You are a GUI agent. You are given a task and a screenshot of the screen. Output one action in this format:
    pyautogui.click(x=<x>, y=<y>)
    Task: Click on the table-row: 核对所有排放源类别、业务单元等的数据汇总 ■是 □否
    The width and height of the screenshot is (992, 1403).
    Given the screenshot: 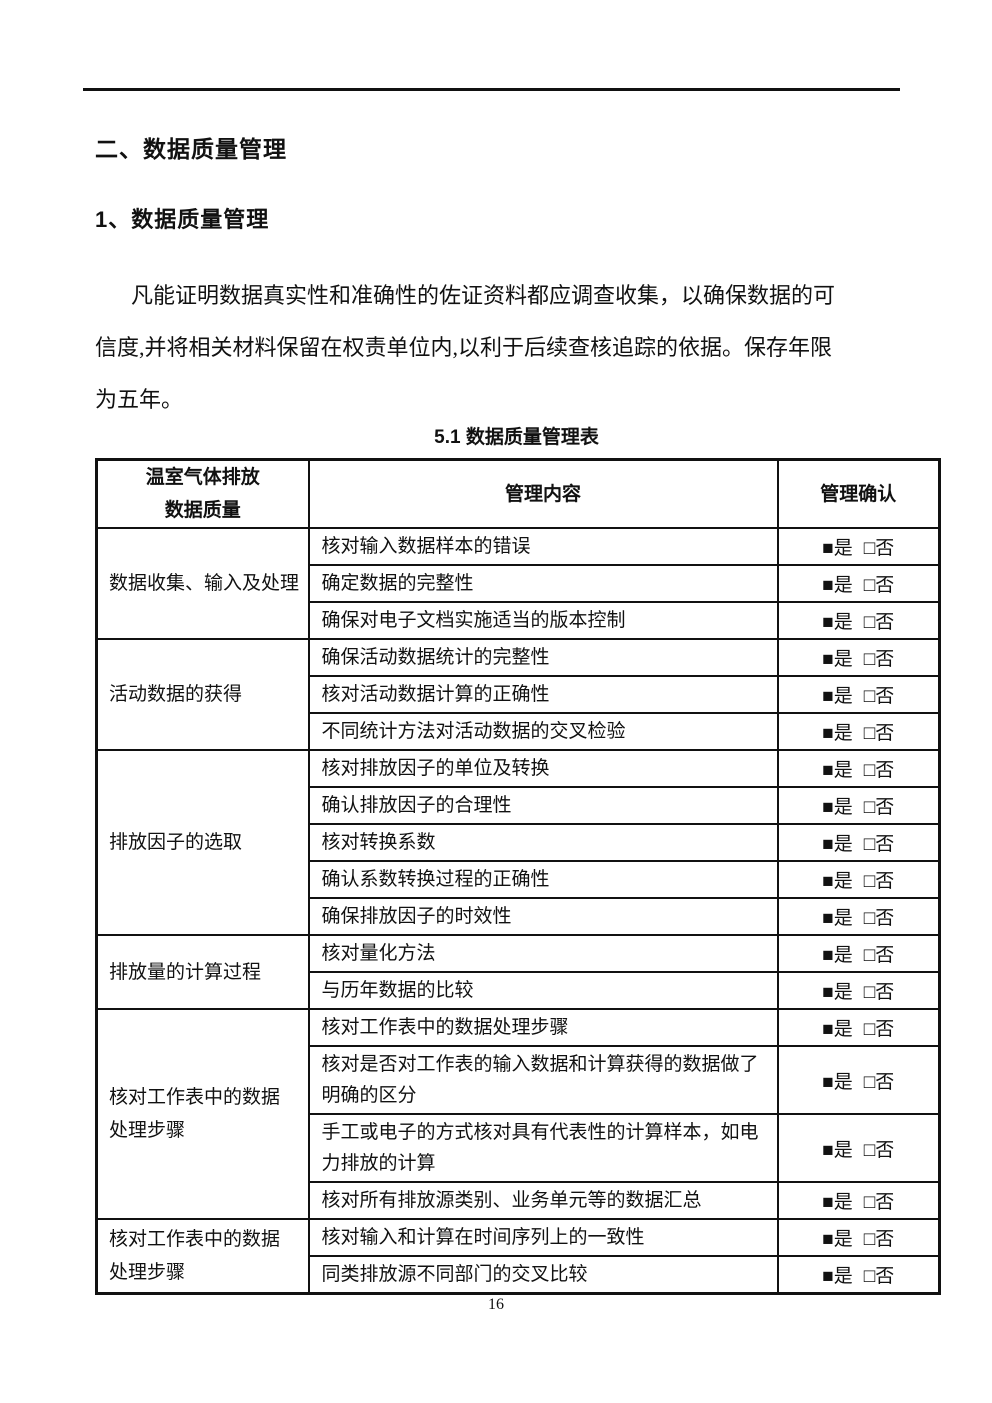 What is the action you would take?
    pyautogui.click(x=519, y=1200)
    